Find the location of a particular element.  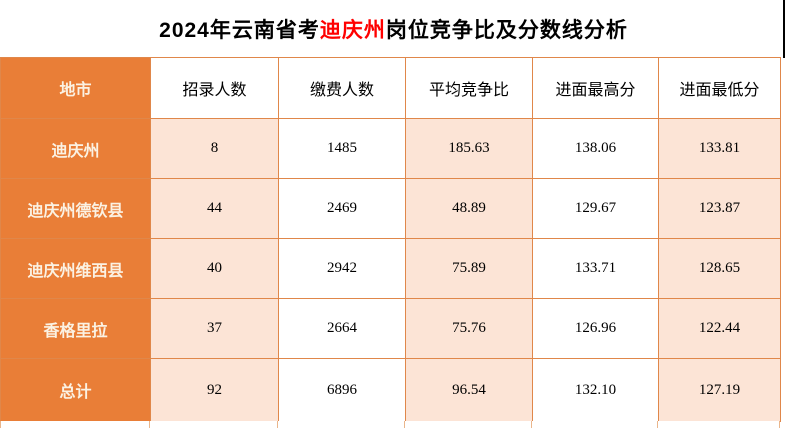

table-cell: 44 is located at coordinates (214, 208).